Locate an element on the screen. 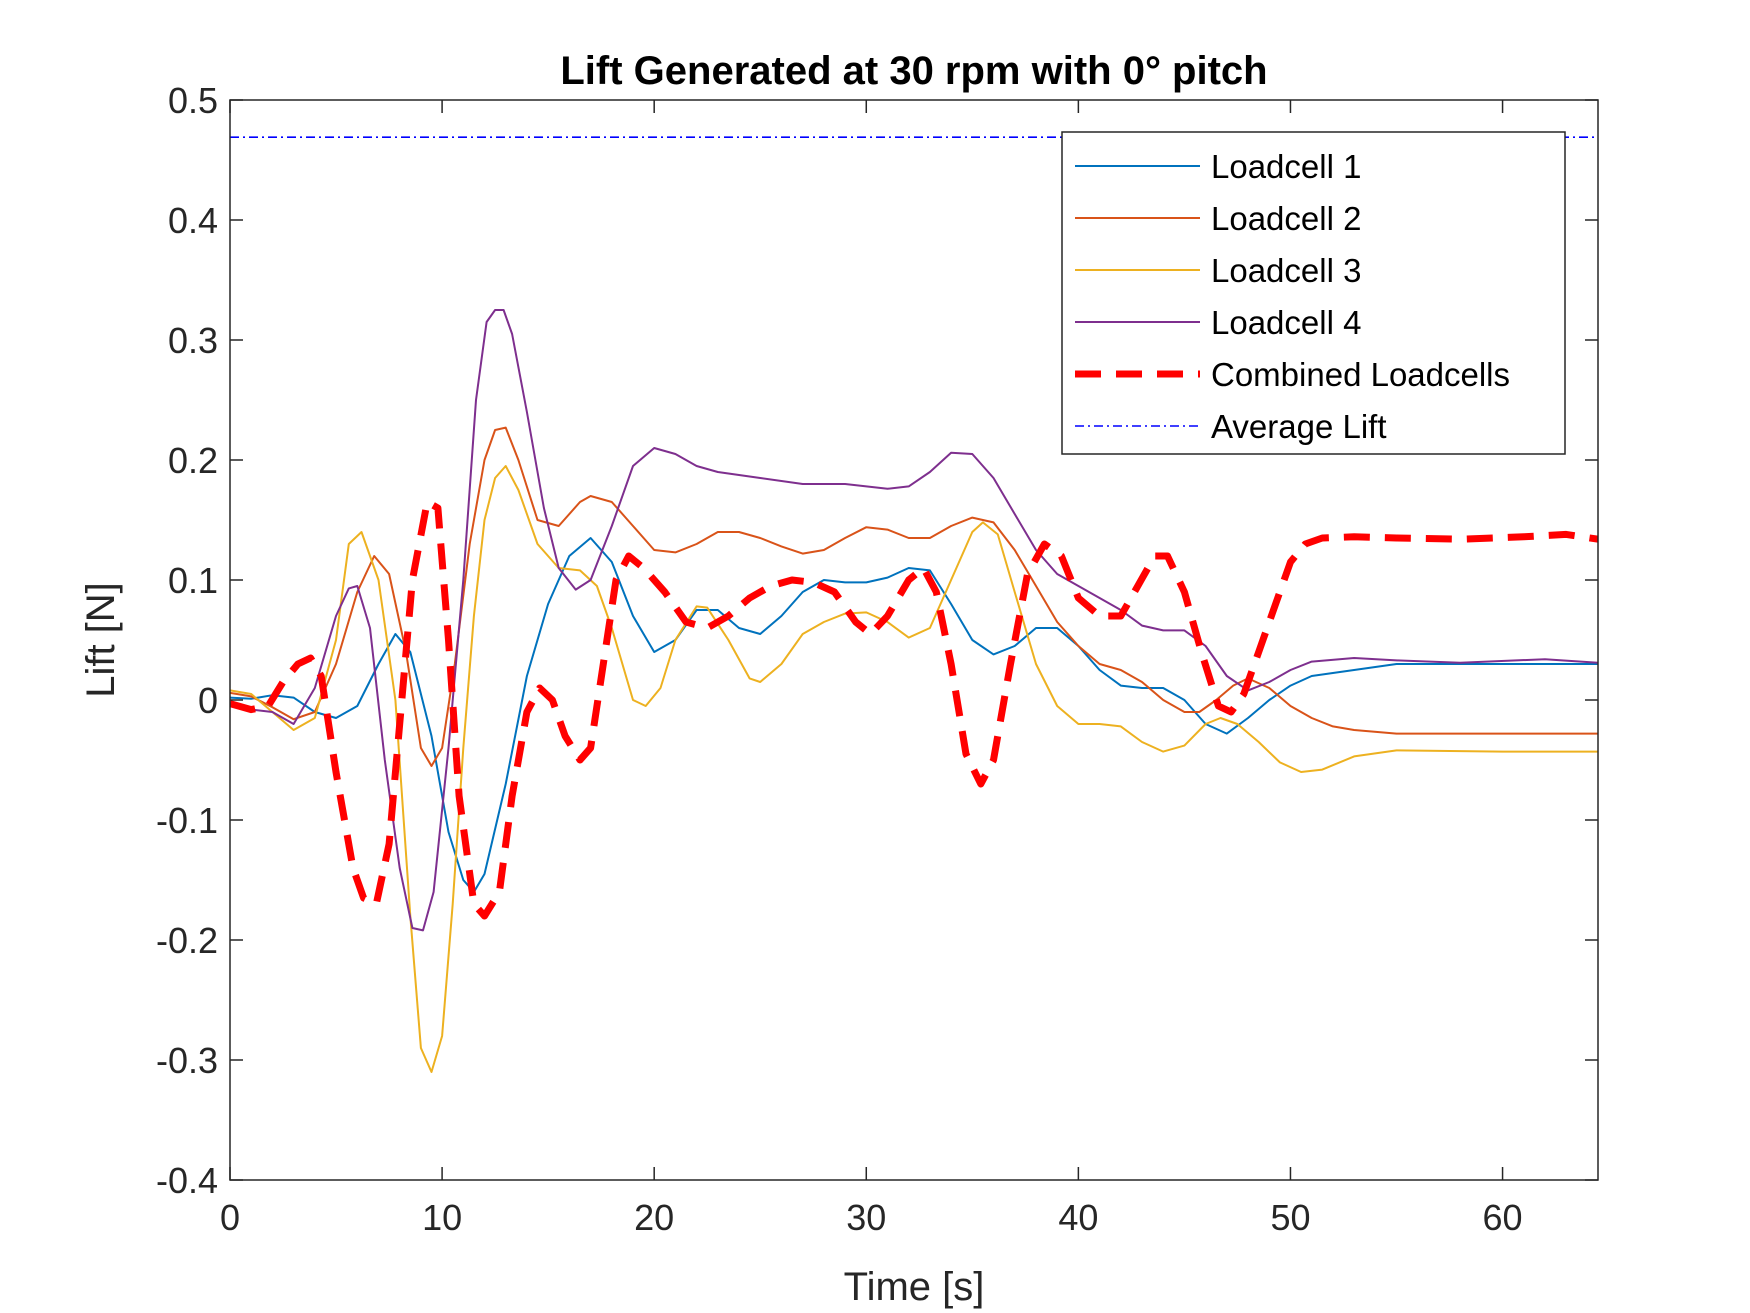 The height and width of the screenshot is (1313, 1750). y-tick-label: -0.4 is located at coordinates (187, 1180).